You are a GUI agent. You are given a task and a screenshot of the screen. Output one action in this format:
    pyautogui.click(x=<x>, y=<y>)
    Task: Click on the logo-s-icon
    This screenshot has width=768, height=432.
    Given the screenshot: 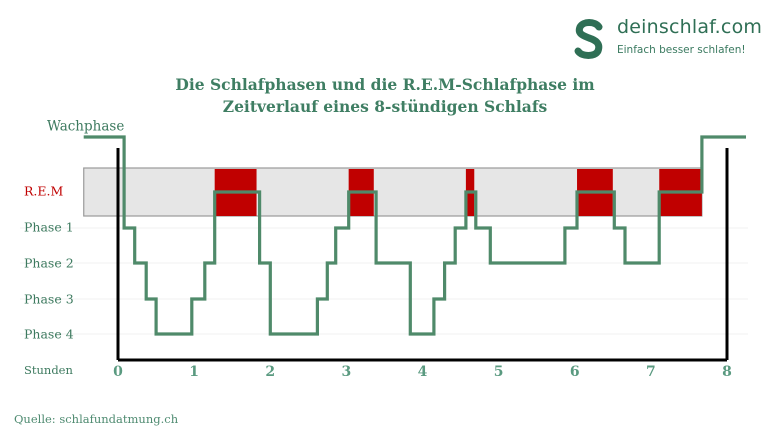 What is the action you would take?
    pyautogui.click(x=588, y=39)
    